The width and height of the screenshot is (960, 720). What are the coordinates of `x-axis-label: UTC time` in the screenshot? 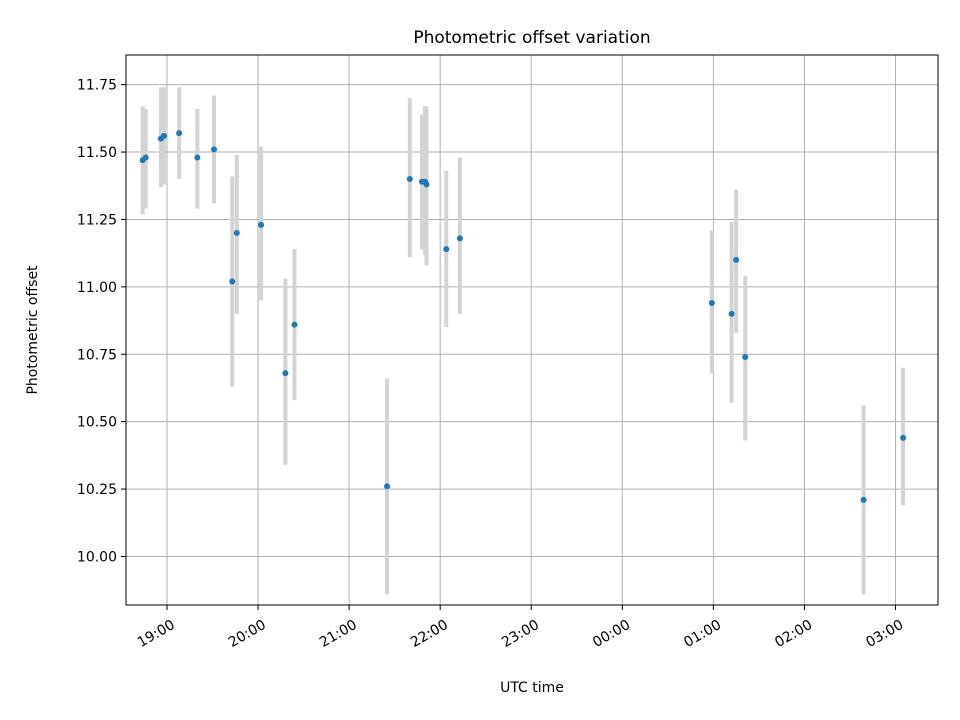 It's located at (532, 688).